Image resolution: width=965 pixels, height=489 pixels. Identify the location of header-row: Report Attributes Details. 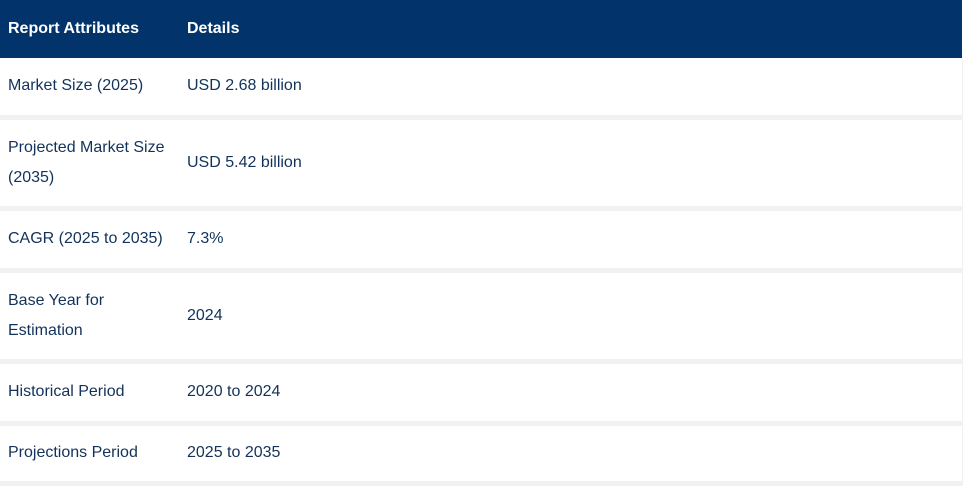
(481, 29).